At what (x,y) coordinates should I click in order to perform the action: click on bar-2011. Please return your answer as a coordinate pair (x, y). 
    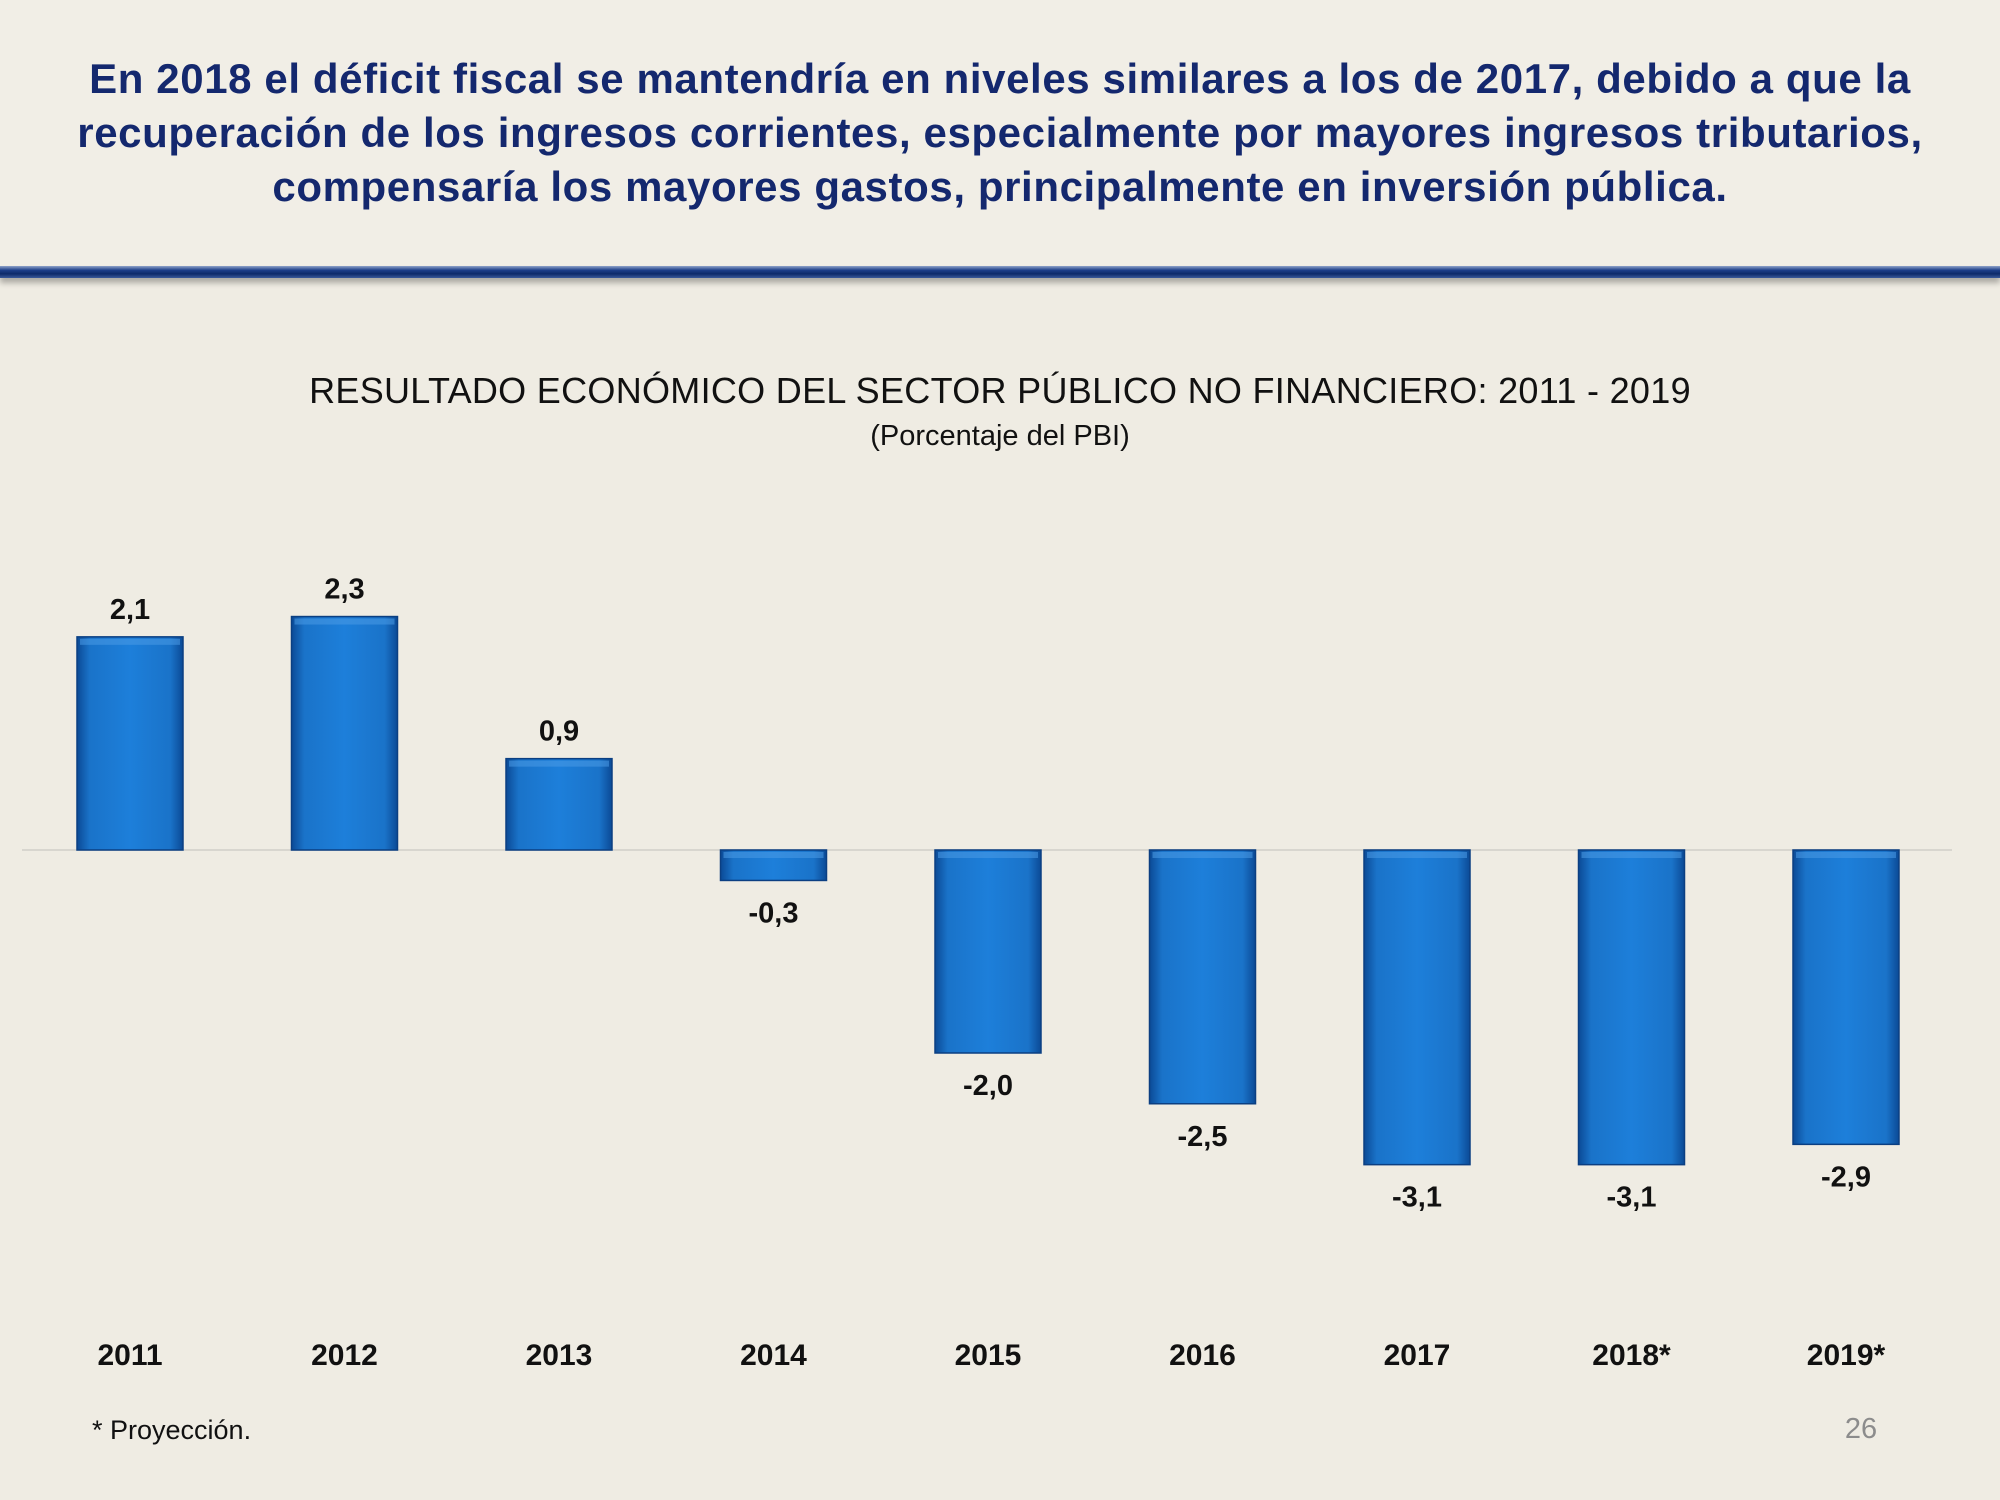
    Looking at the image, I should click on (130, 743).